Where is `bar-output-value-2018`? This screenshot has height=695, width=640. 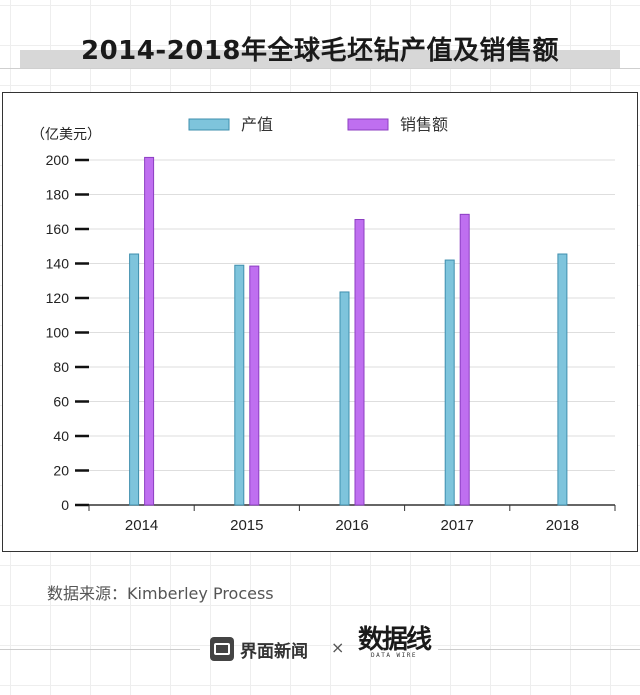 bar-output-value-2018 is located at coordinates (562, 379).